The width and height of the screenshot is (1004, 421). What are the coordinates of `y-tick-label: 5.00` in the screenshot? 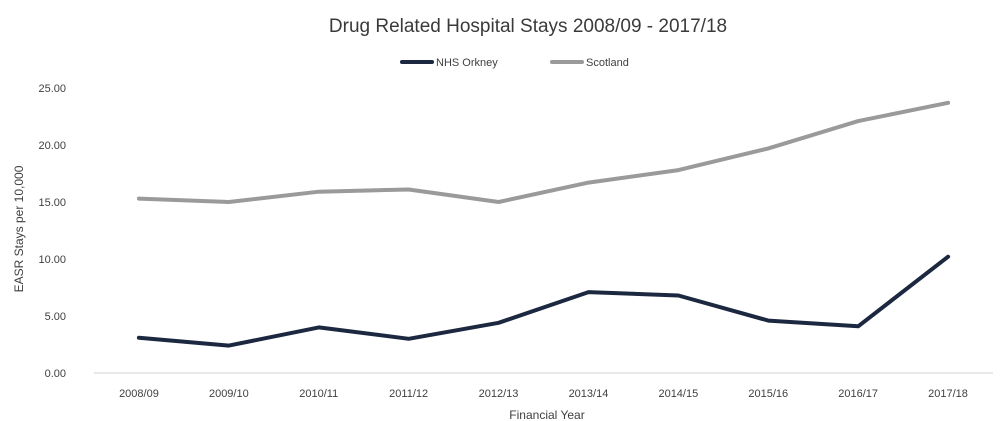 It's located at (55, 317).